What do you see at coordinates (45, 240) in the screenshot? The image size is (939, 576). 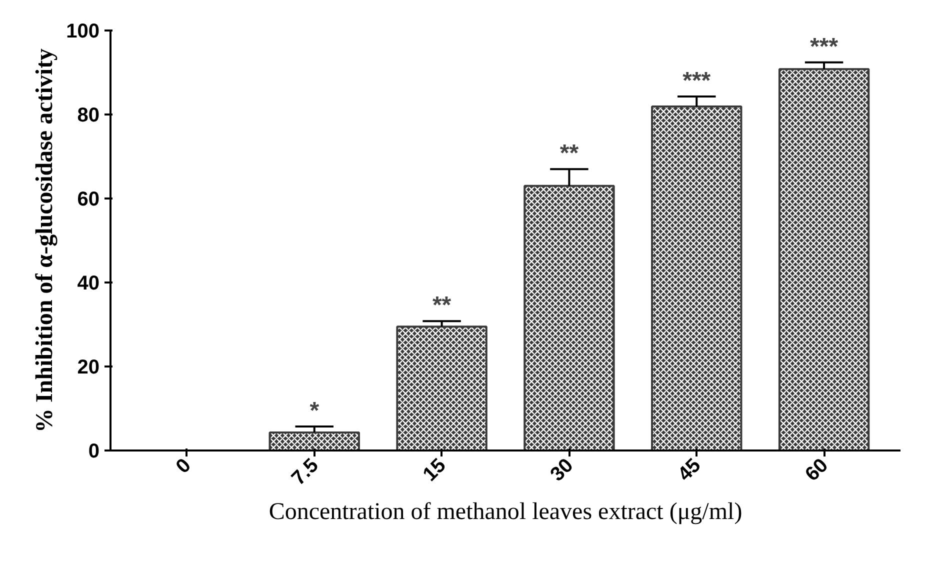 I see `y-axis-title: % Inhibition of α-glucosidase activity` at bounding box center [45, 240].